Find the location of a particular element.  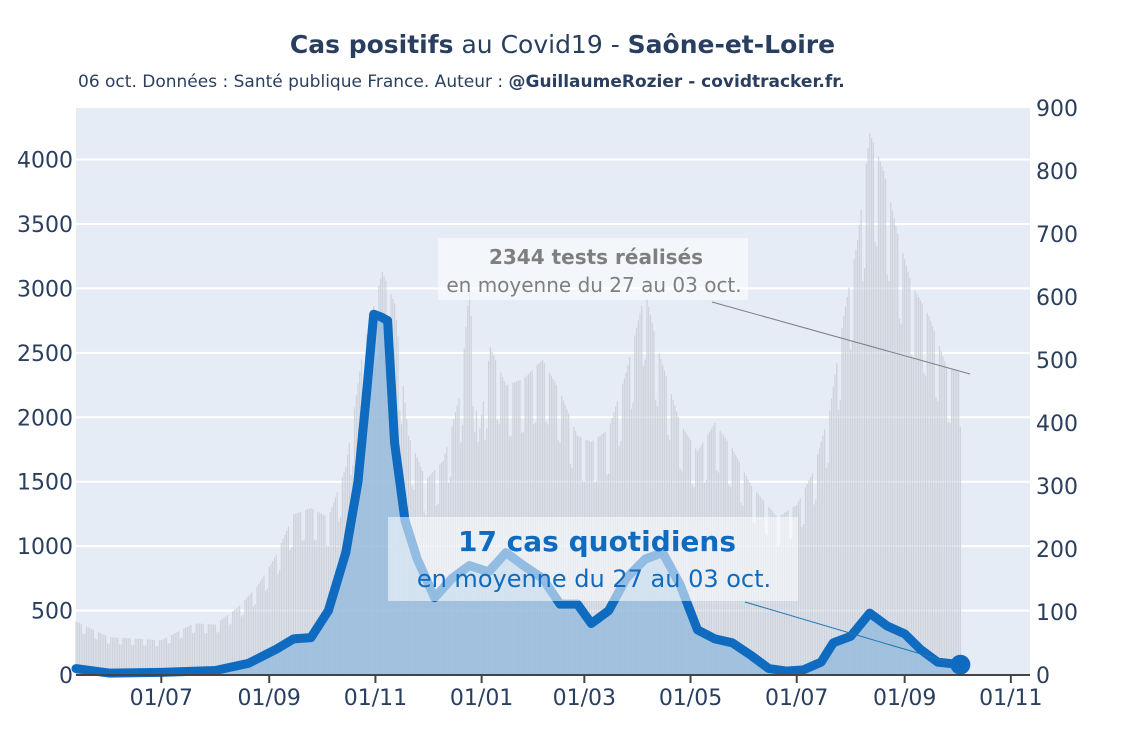

y-left-tick-label: 2500 is located at coordinates (45, 354).